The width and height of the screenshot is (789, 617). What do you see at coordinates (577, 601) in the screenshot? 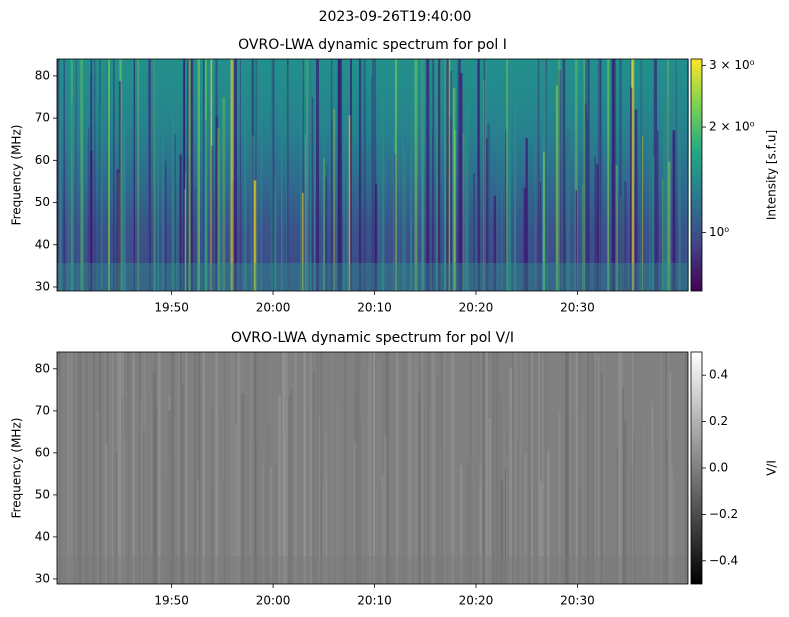
I see `x-tick-label: 20:30` at bounding box center [577, 601].